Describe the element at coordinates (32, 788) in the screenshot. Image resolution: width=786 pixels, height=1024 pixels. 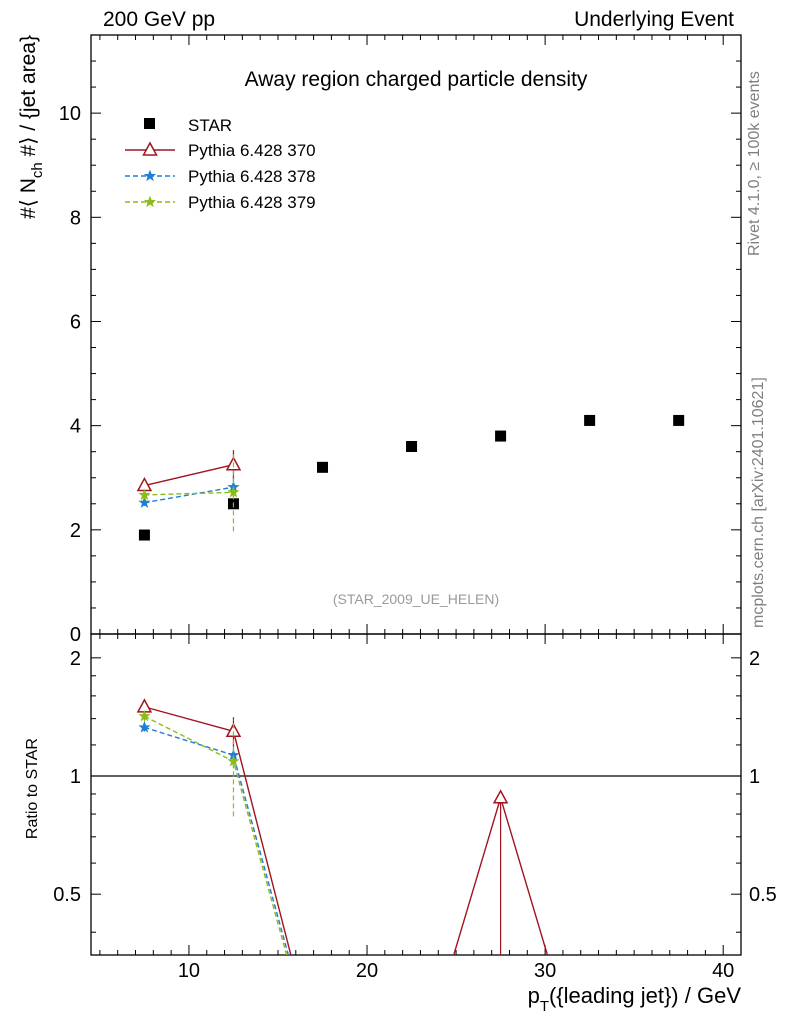
I see `ratio-axis-label: Ratio to STAR` at that location.